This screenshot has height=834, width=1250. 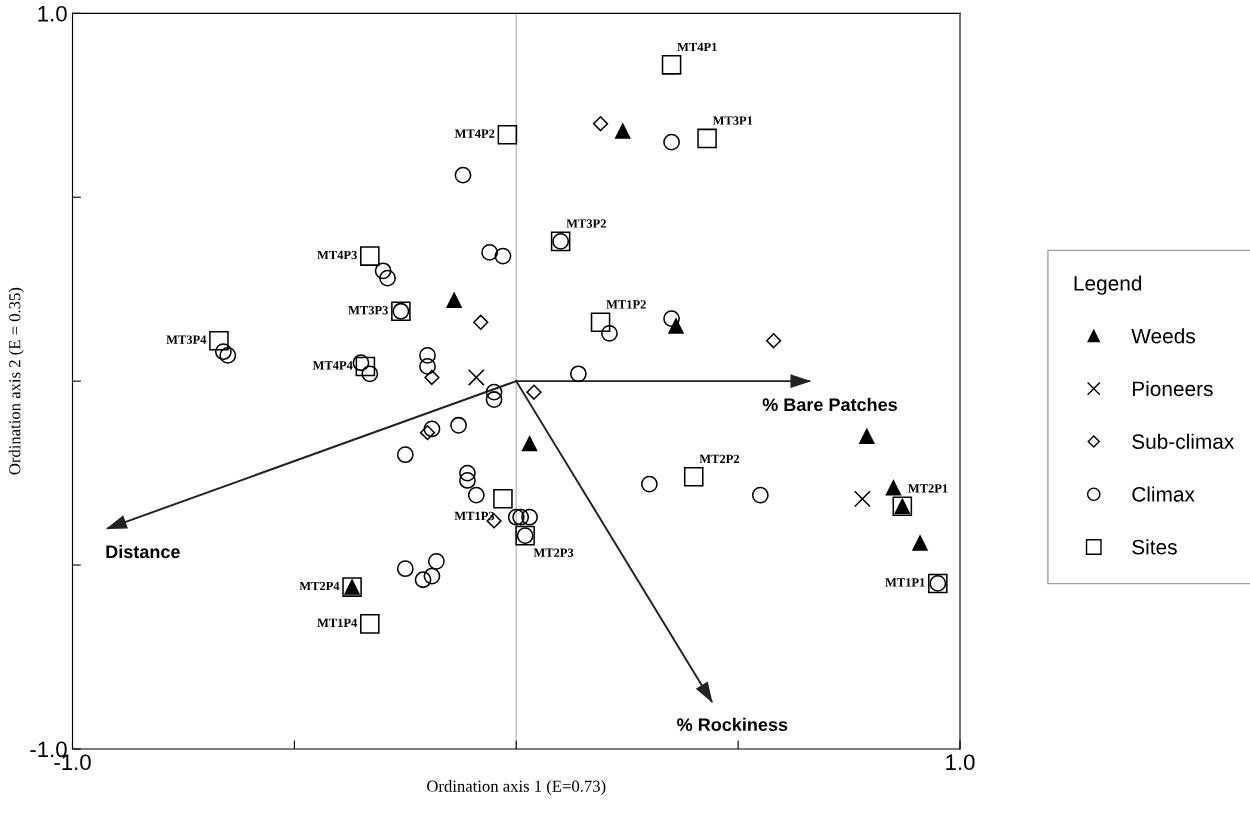 What do you see at coordinates (1154, 547) in the screenshot?
I see `legend-label: Sites` at bounding box center [1154, 547].